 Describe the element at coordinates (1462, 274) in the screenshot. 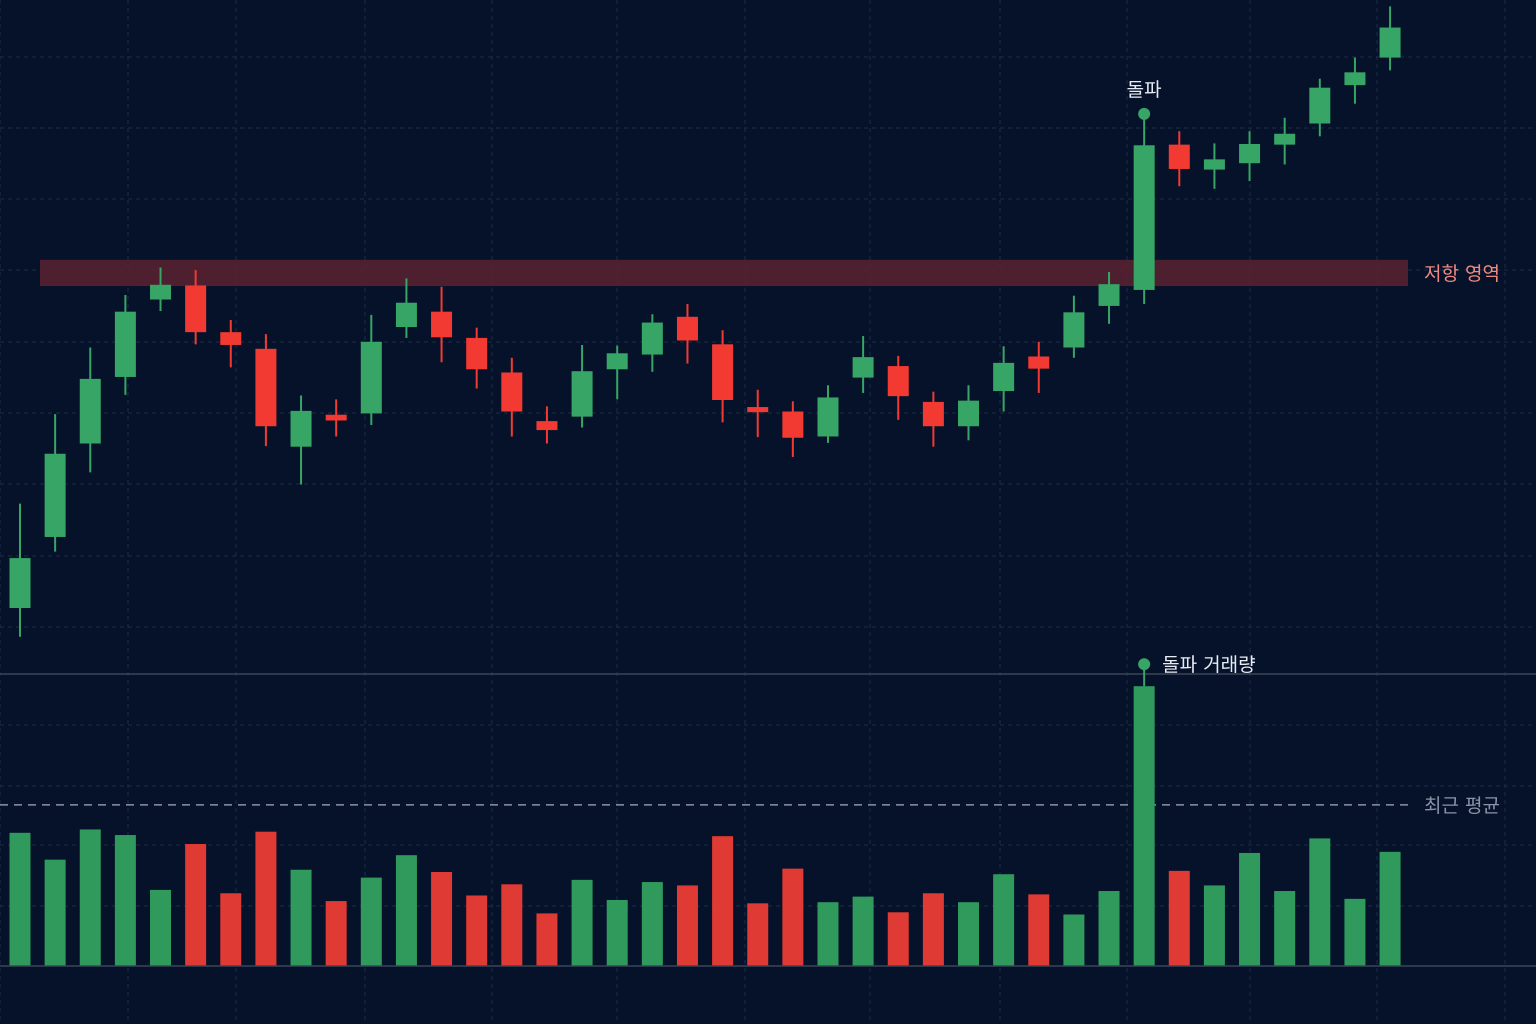

I see `resistance-zone-label: 저항 영역` at that location.